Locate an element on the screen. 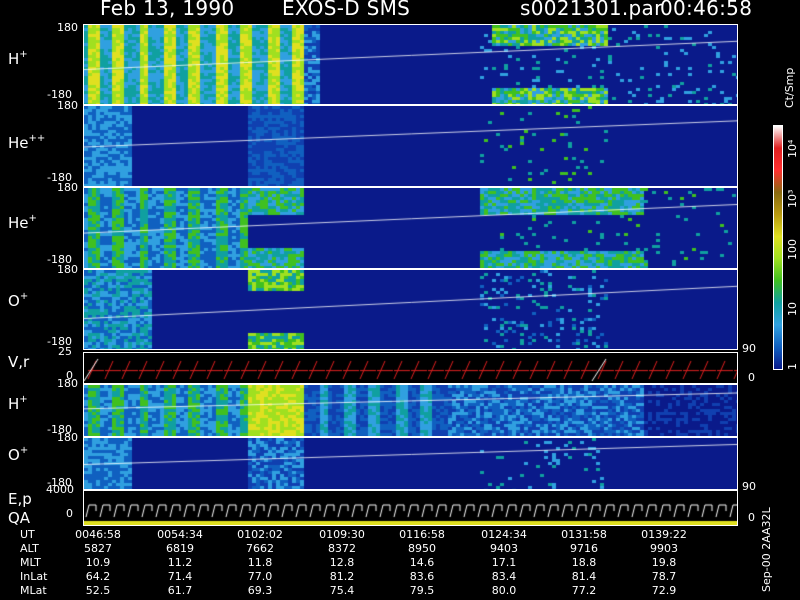 The height and width of the screenshot is (600, 800). panel8-bottom-tick: 0 is located at coordinates (69, 513).